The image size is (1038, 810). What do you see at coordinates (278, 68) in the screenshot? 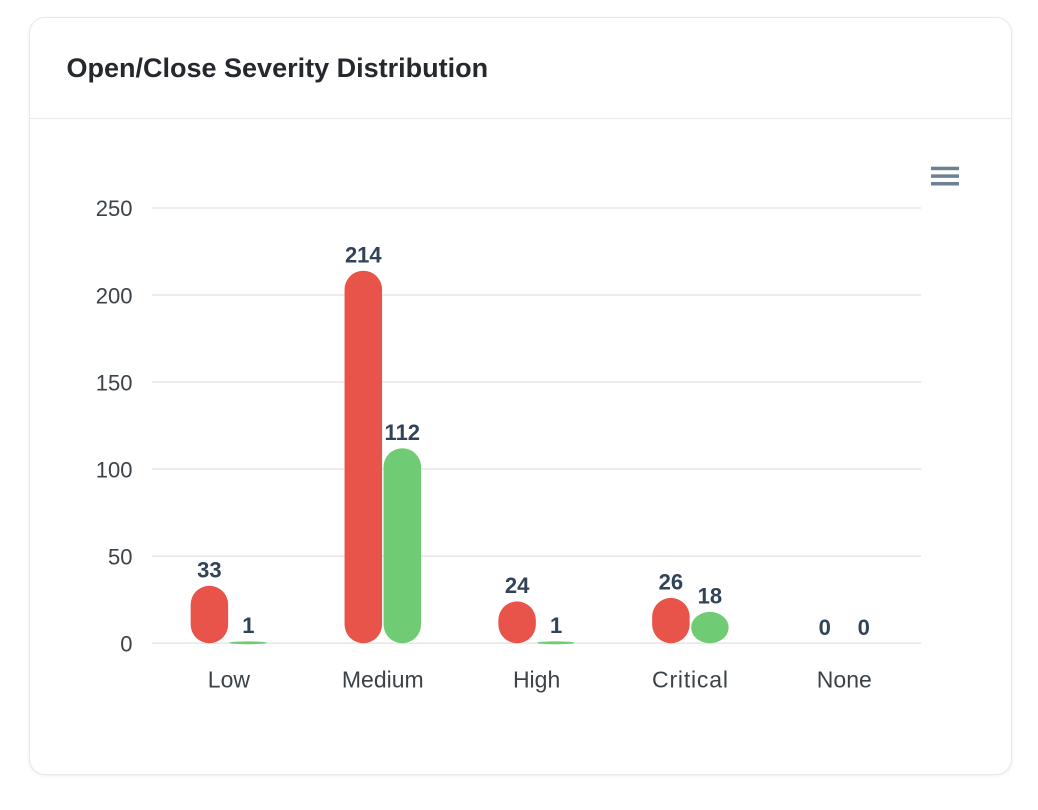
I see `svg-text:Open/Close Severity Distributi: Open/Close Severity Distribution` at bounding box center [278, 68].